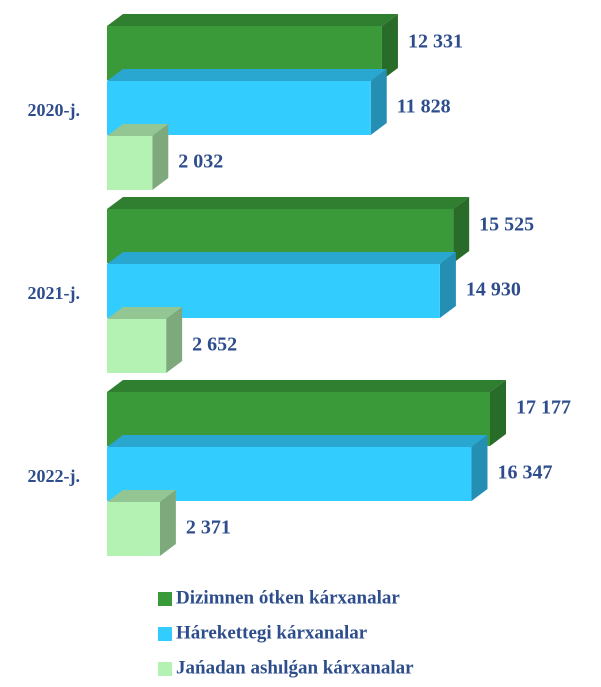  Describe the element at coordinates (543, 408) in the screenshot. I see `value-label: 17 177` at that location.